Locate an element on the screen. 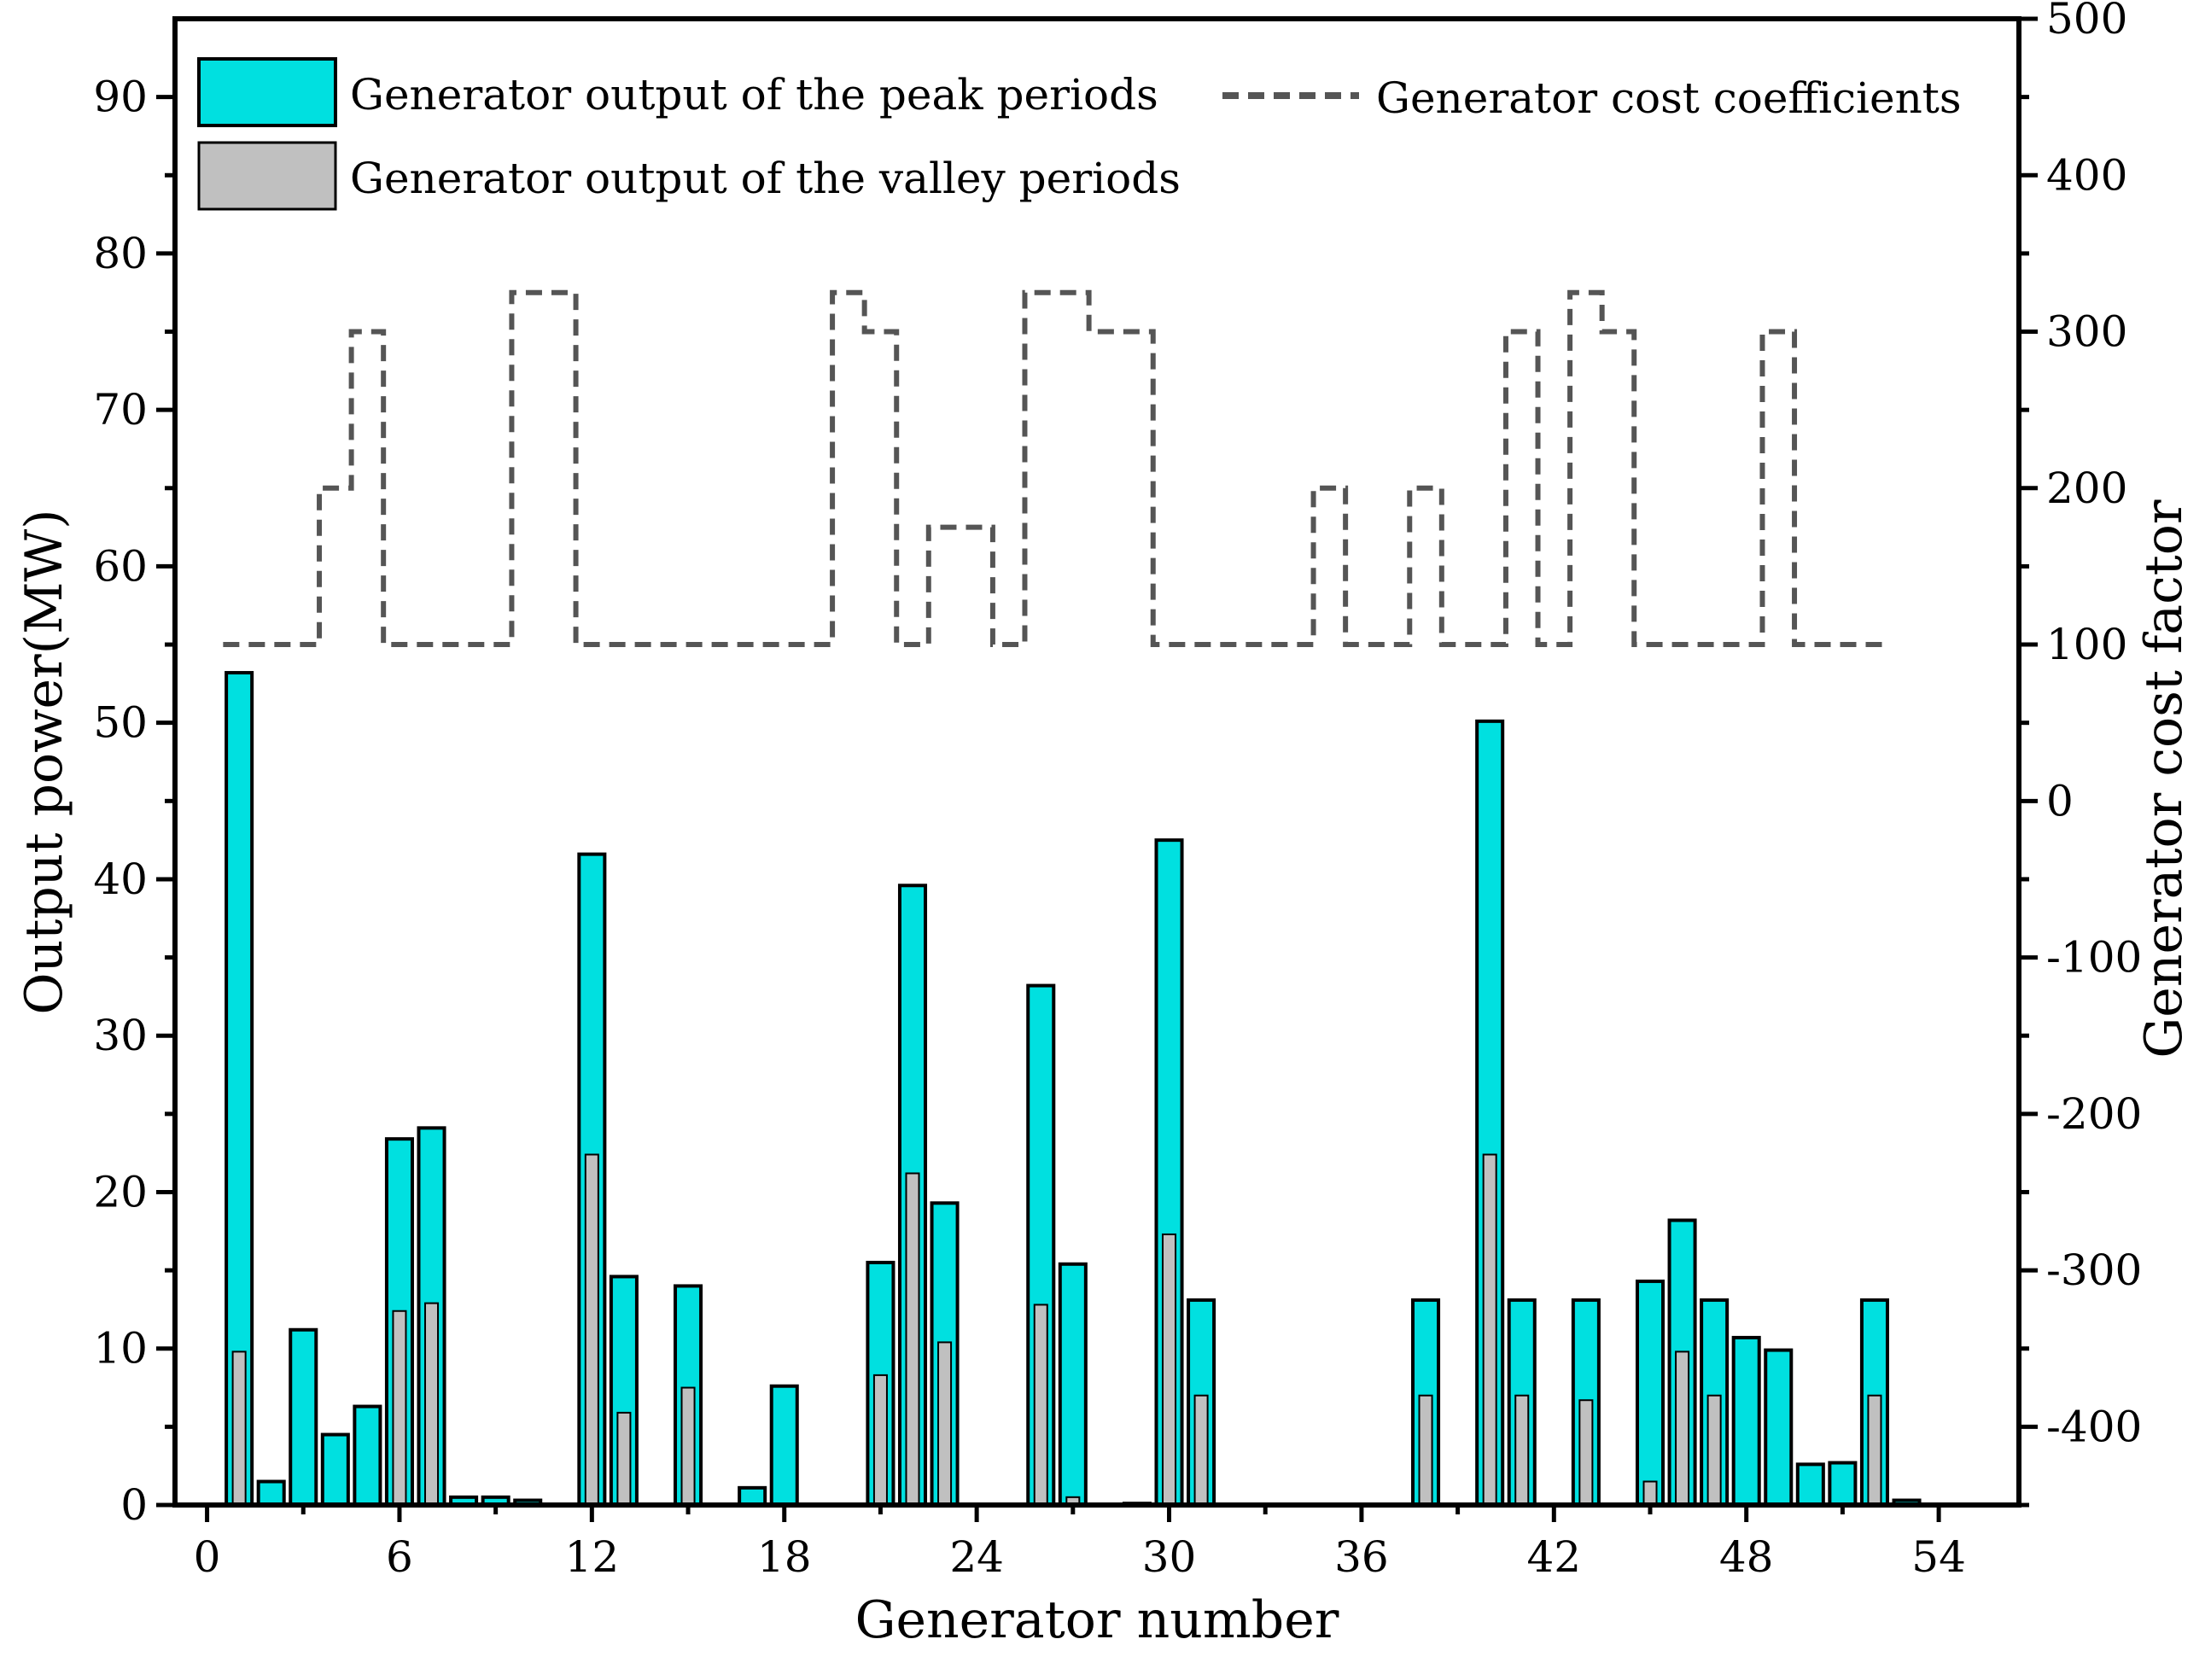  x-axis-title: Generator number is located at coordinates (1097, 1620).